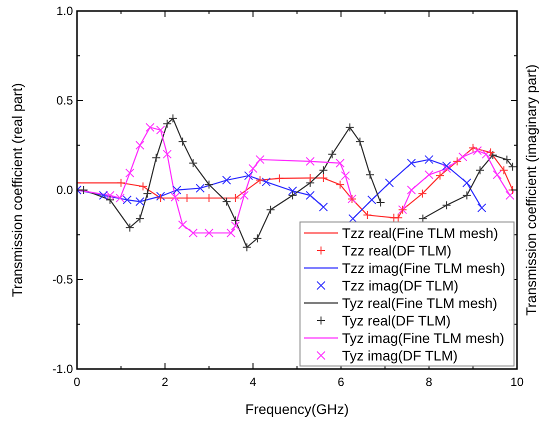 The image size is (545, 421). What do you see at coordinates (65, 101) in the screenshot?
I see `y-tick-label: 0.5` at bounding box center [65, 101].